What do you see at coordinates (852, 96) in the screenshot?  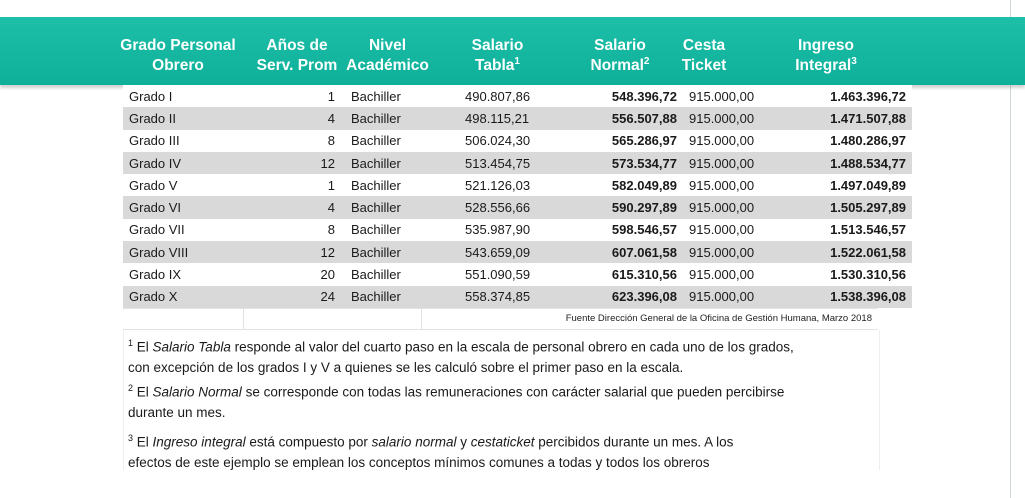 I see `cell-ingreso: 1.463.396,72` at bounding box center [852, 96].